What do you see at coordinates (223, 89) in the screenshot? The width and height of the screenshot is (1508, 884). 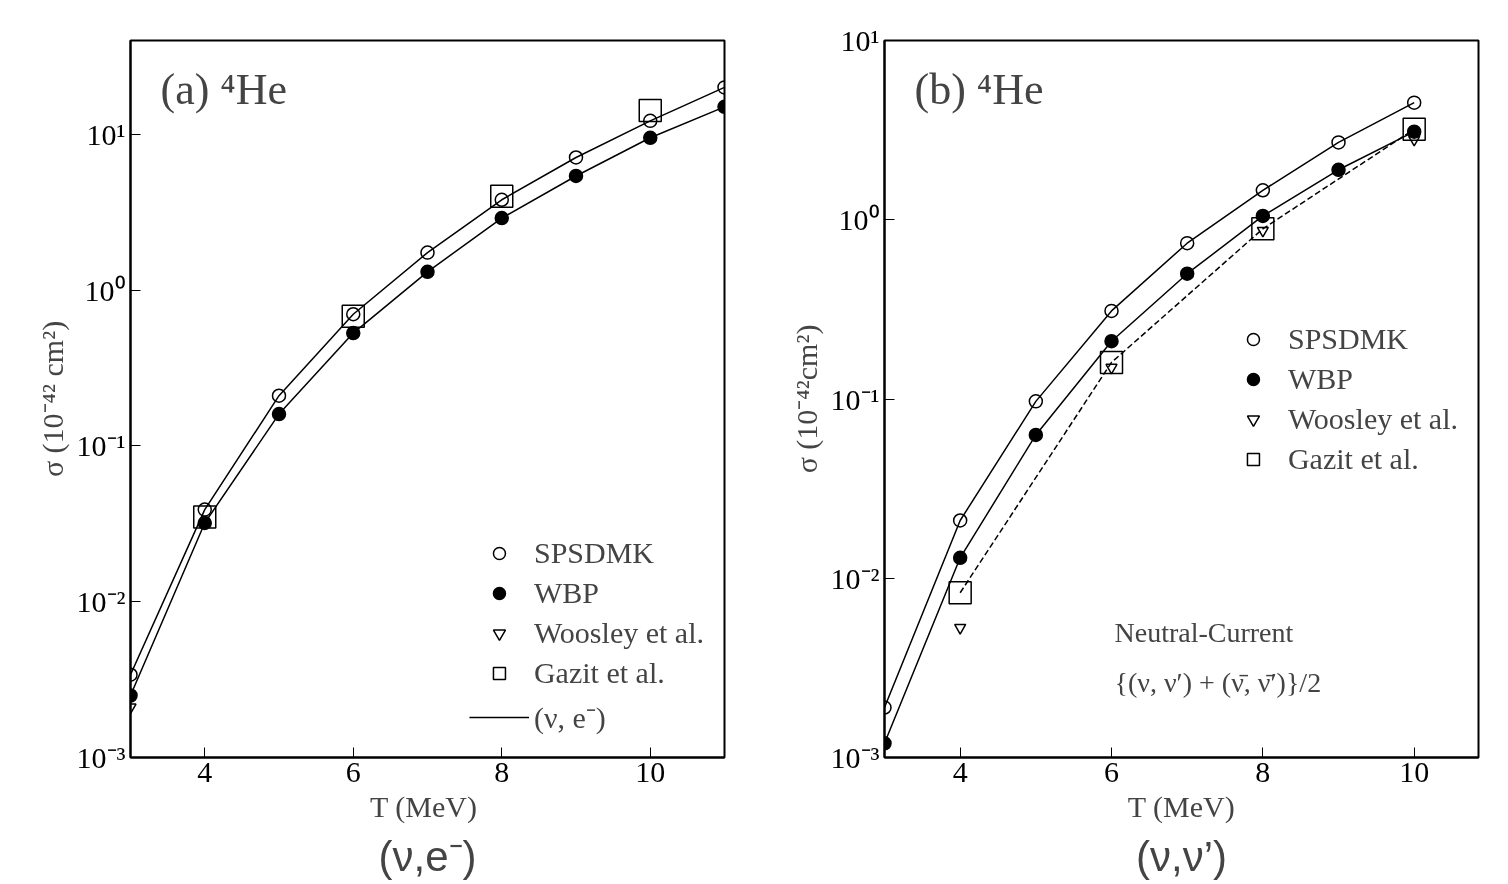 I see `annotation: (a) ⁴He` at bounding box center [223, 89].